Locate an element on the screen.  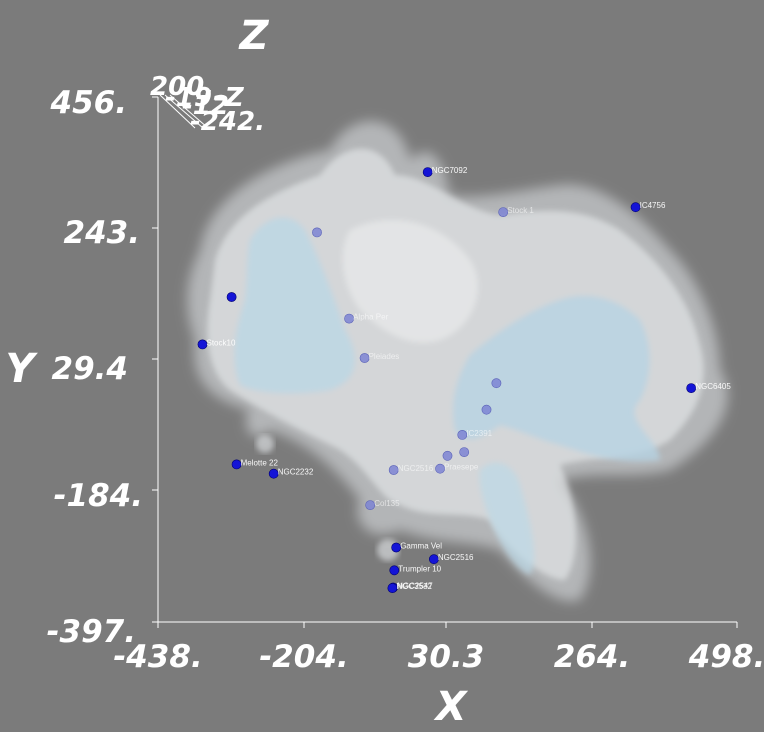
y-tick-label: 243. is located at coordinates (102, 233).